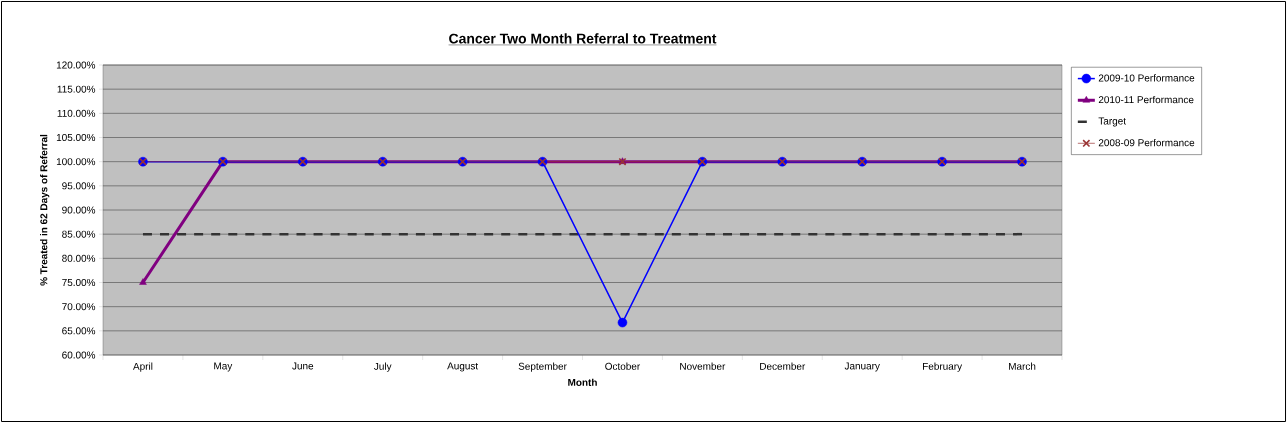 The height and width of the screenshot is (423, 1287). Describe the element at coordinates (703, 366) in the screenshot. I see `x-tick-label: November` at that location.